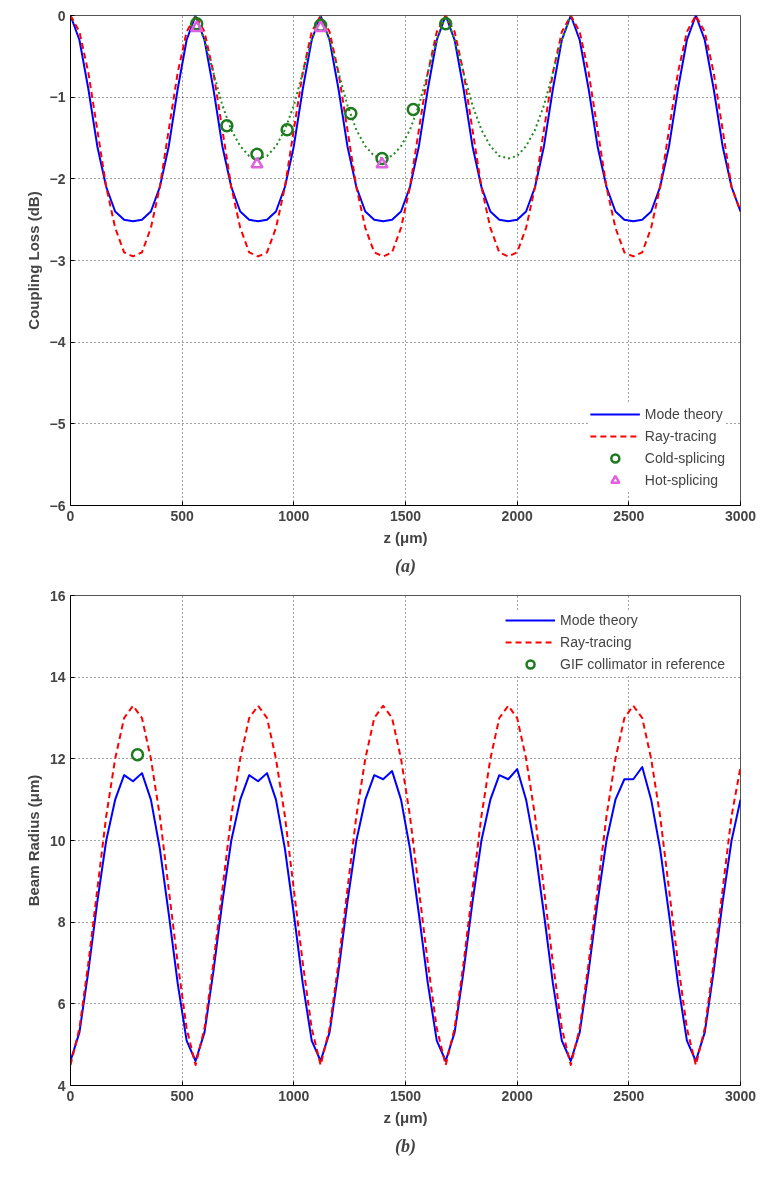 The height and width of the screenshot is (1185, 780). Describe the element at coordinates (61, 1085) in the screenshot. I see `y-tick-label: 4` at that location.